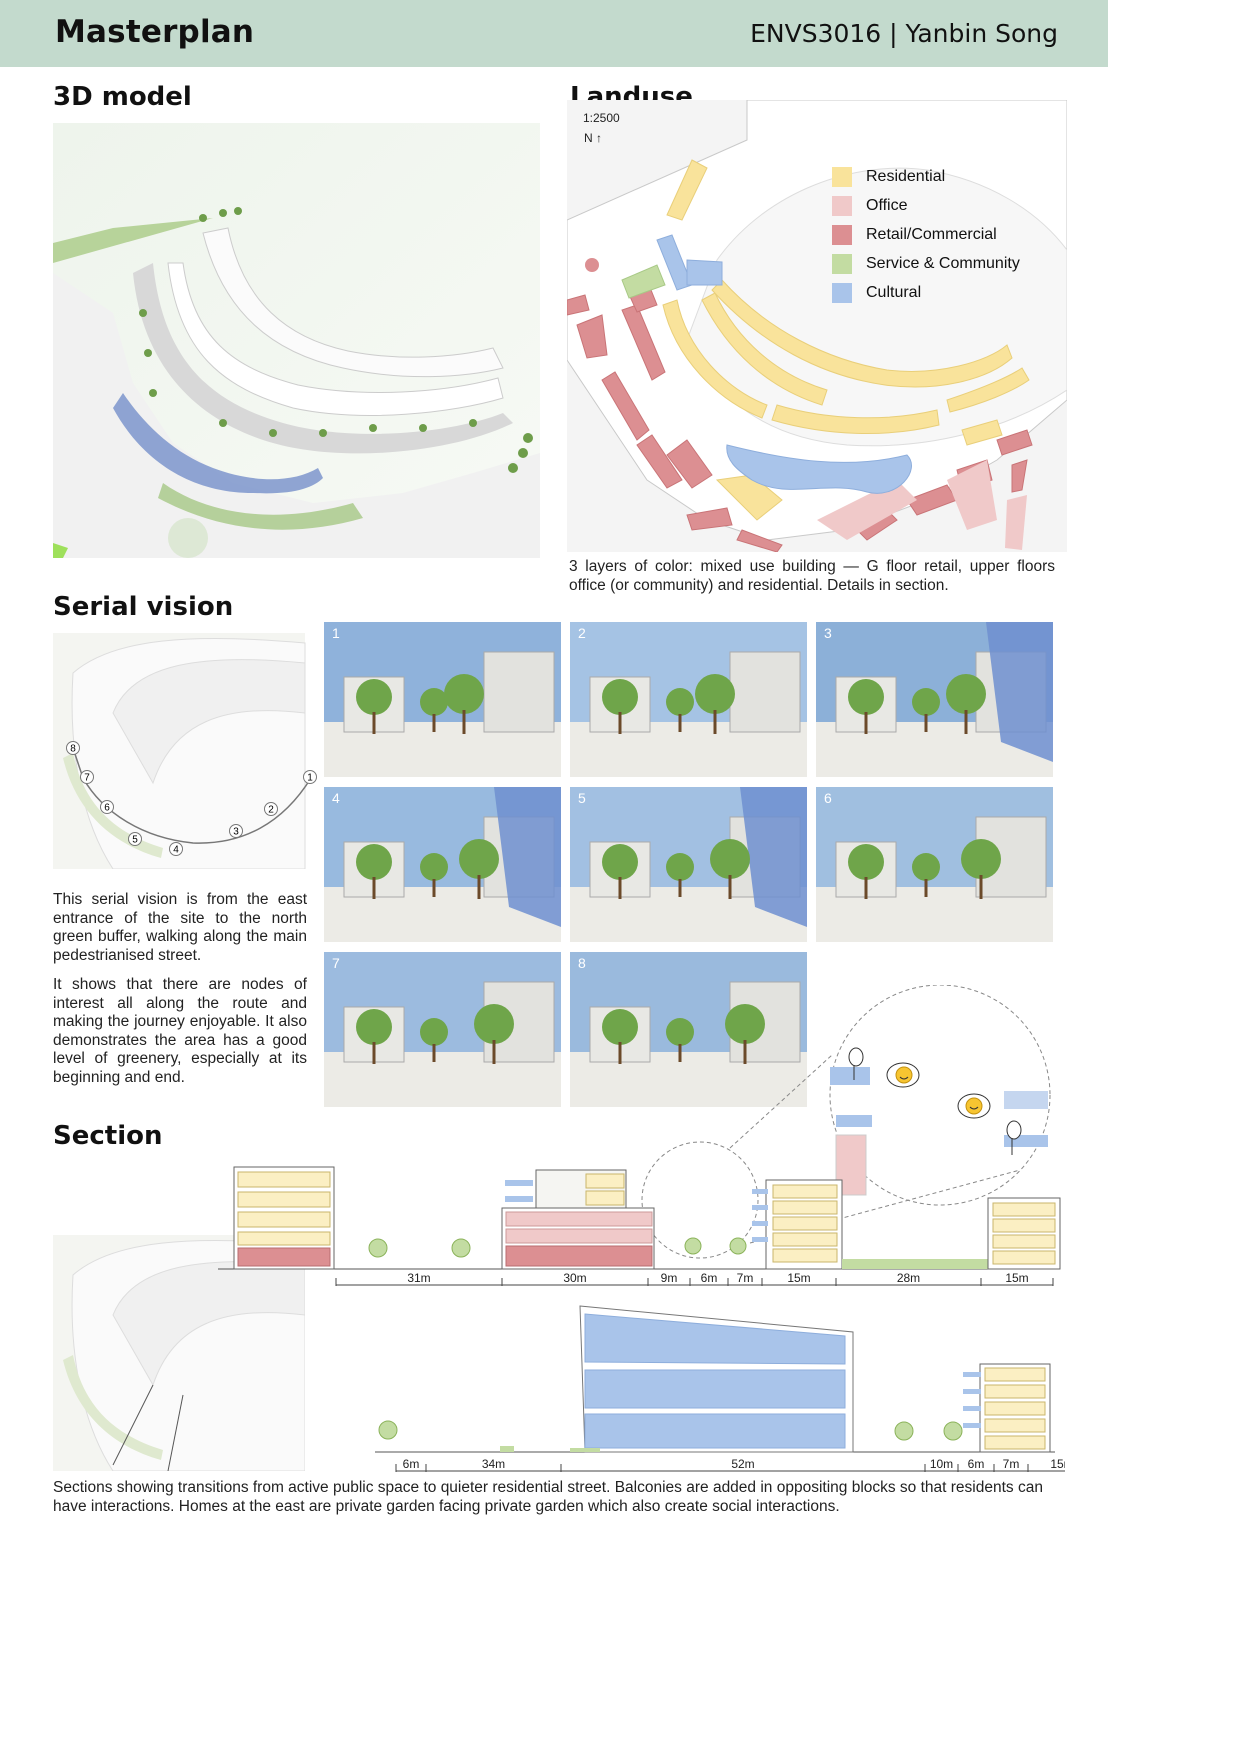  What do you see at coordinates (493, 1464) in the screenshot?
I see `dimension-label: 34m` at bounding box center [493, 1464].